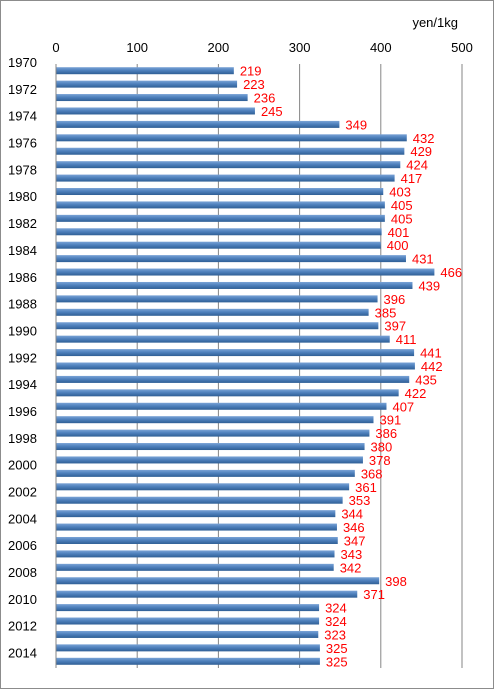 This screenshot has height=689, width=494. What do you see at coordinates (412, 178) in the screenshot?
I see `data-label-1978: 417` at bounding box center [412, 178].